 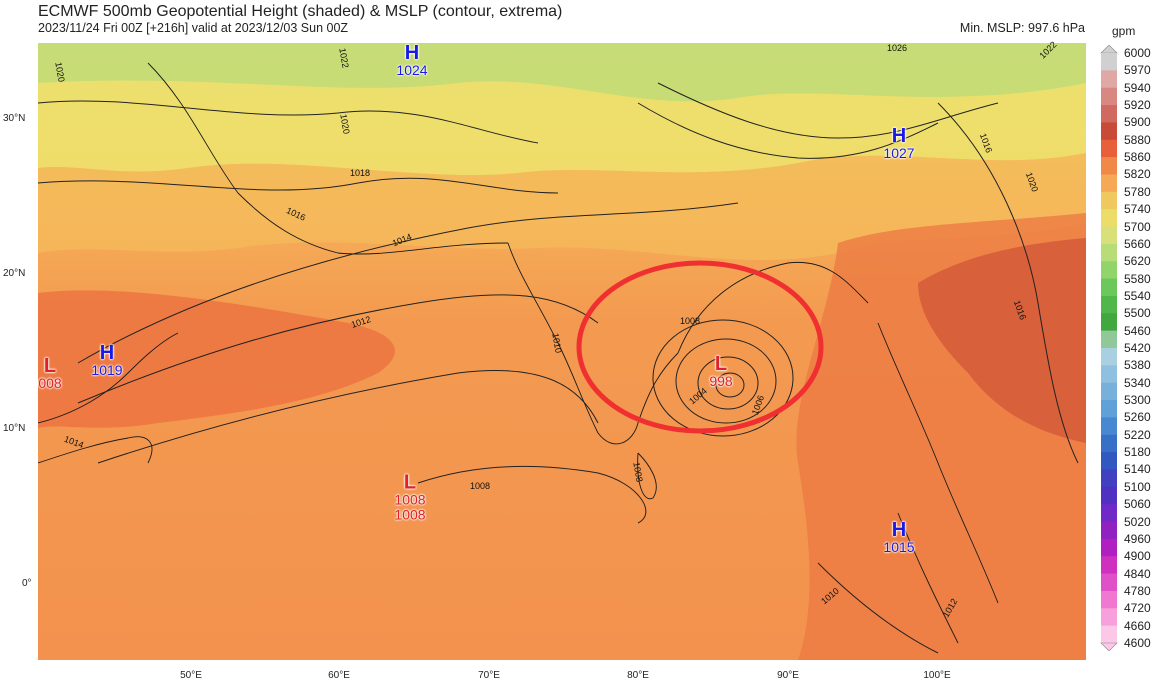 What do you see at coordinates (1137, 452) in the screenshot?
I see `colorbar-level-label: 5180` at bounding box center [1137, 452].